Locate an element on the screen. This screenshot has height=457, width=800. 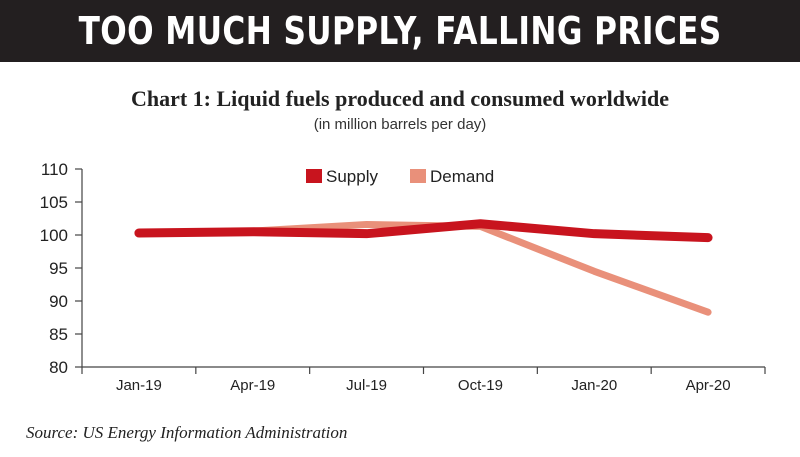
legend-swatch-supply is located at coordinates (314, 176).